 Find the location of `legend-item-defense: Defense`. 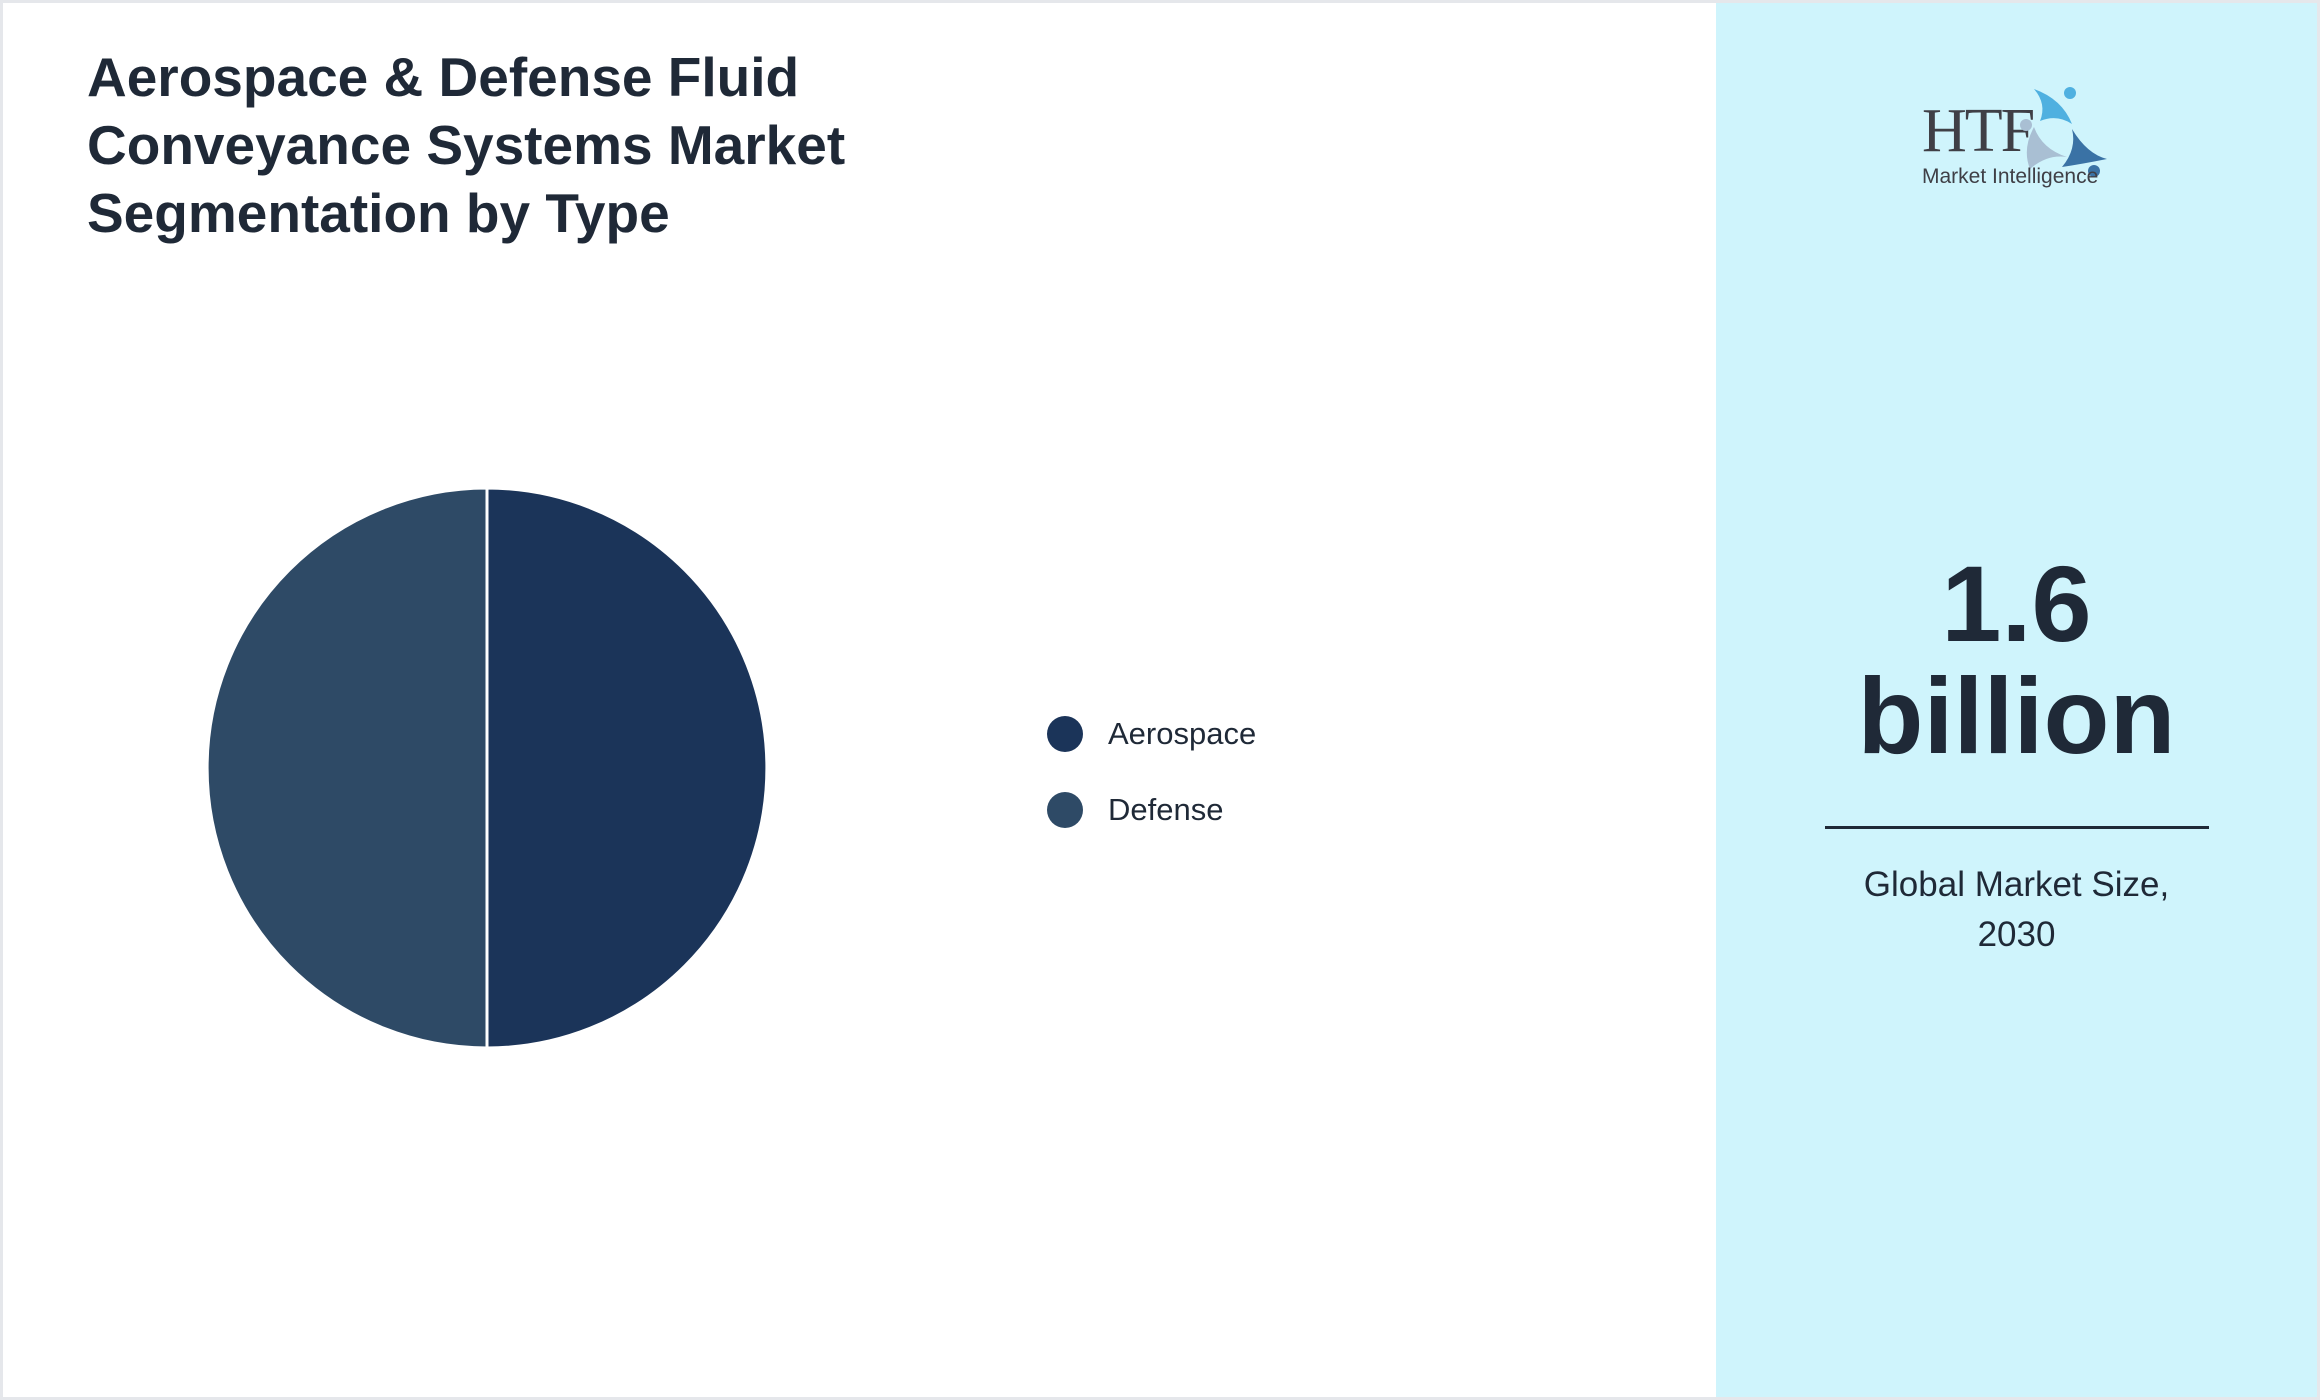

legend-item-defense: Defense is located at coordinates (1151, 810).